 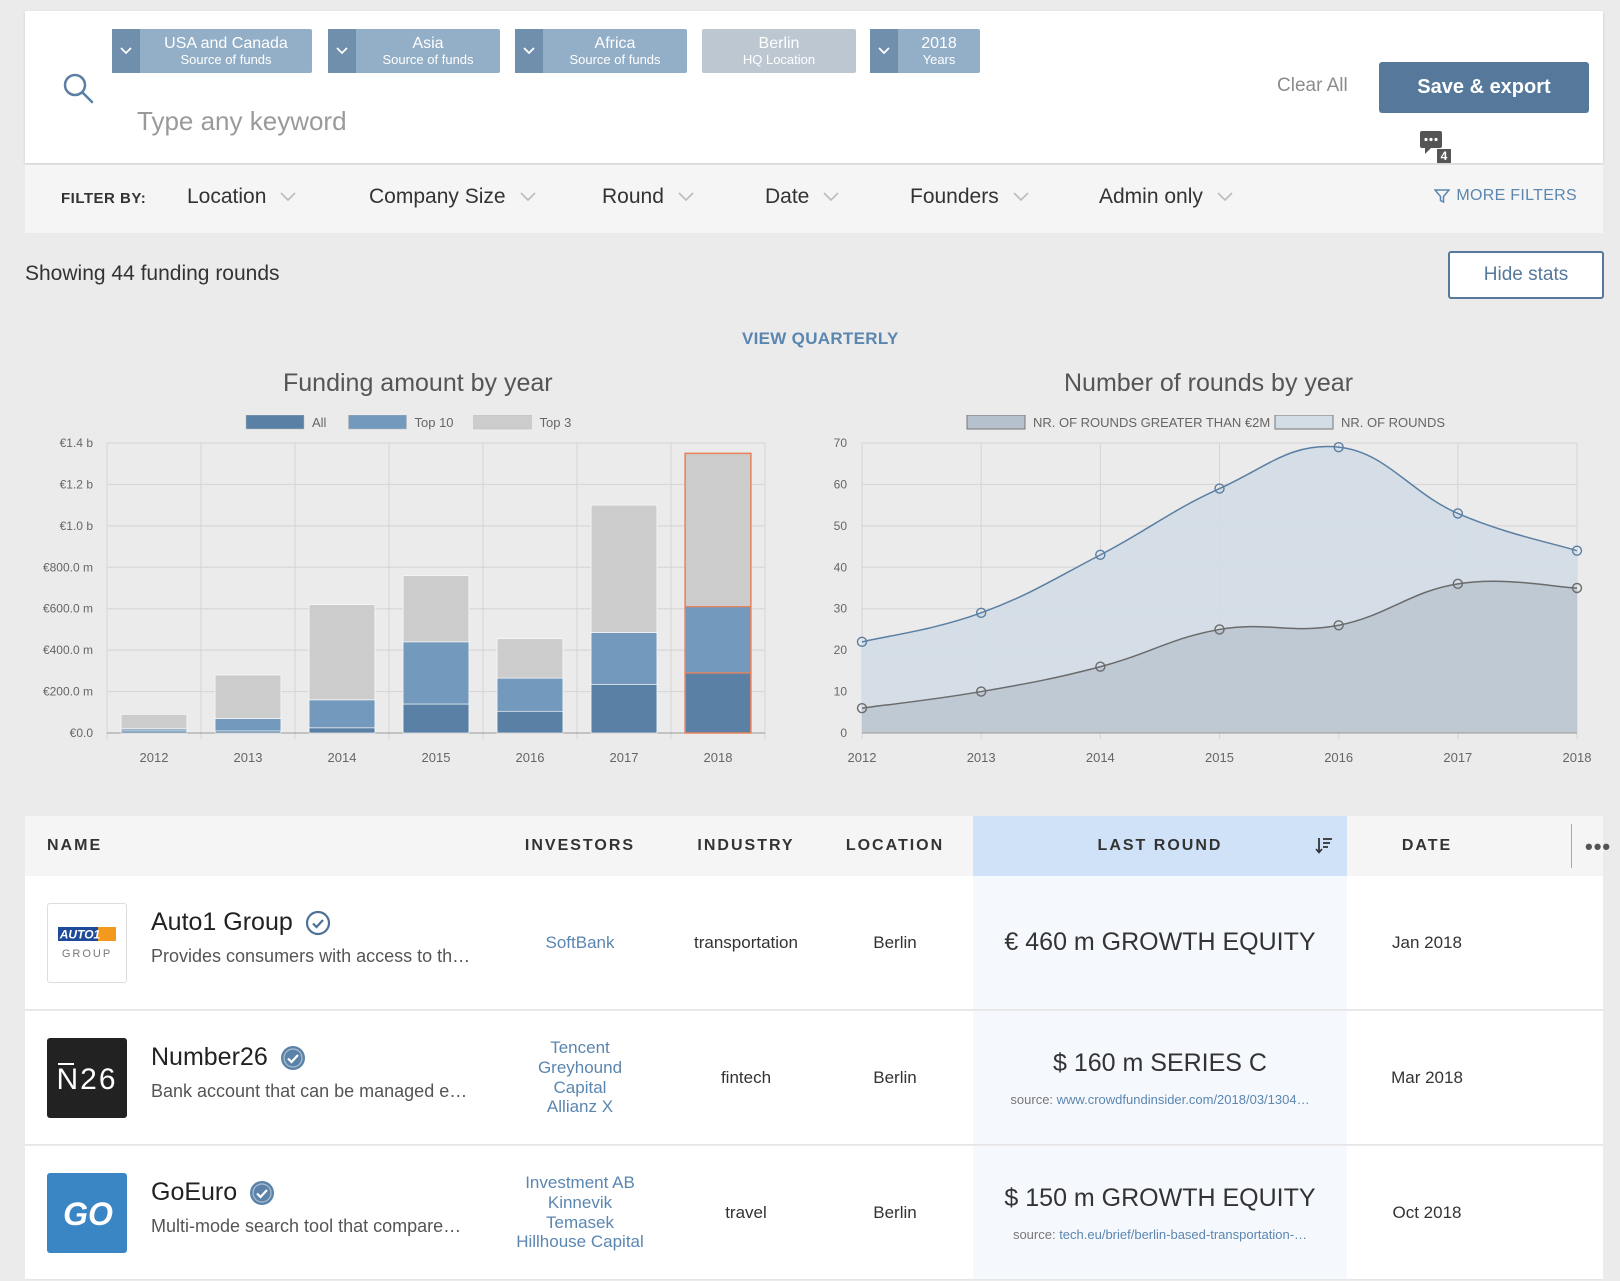 What do you see at coordinates (580, 1222) in the screenshot?
I see `investor-link: Temasek` at bounding box center [580, 1222].